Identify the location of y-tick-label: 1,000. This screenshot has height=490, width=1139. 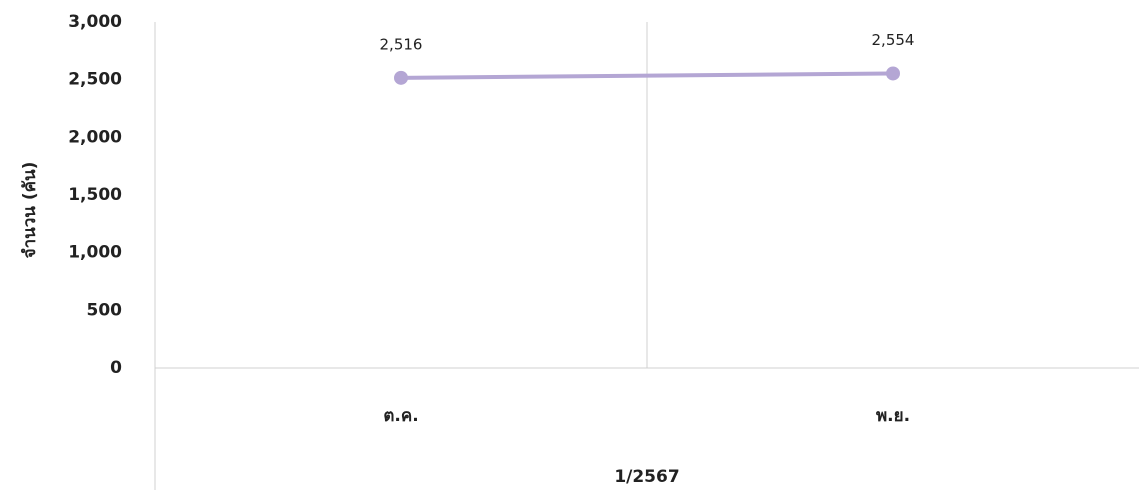
(95, 253).